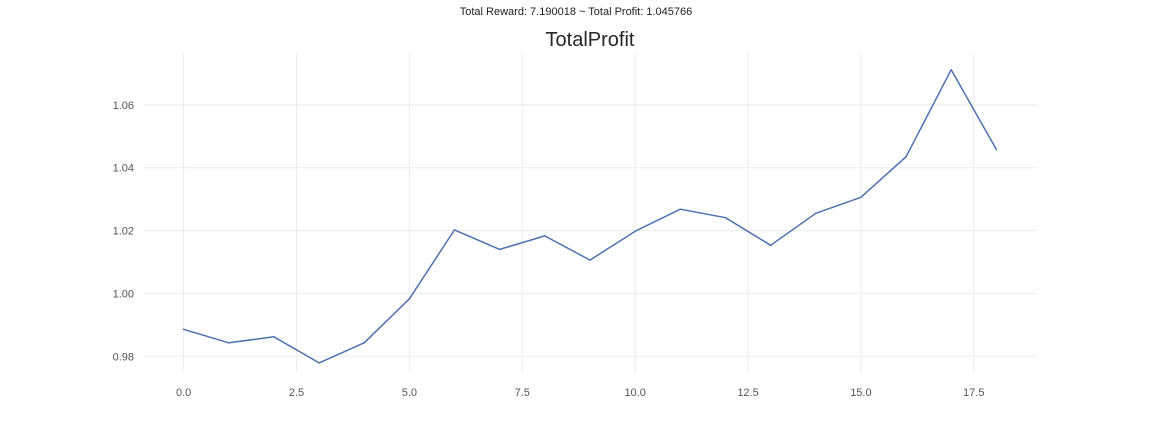  What do you see at coordinates (522, 393) in the screenshot?
I see `x-tick-label: 7.5` at bounding box center [522, 393].